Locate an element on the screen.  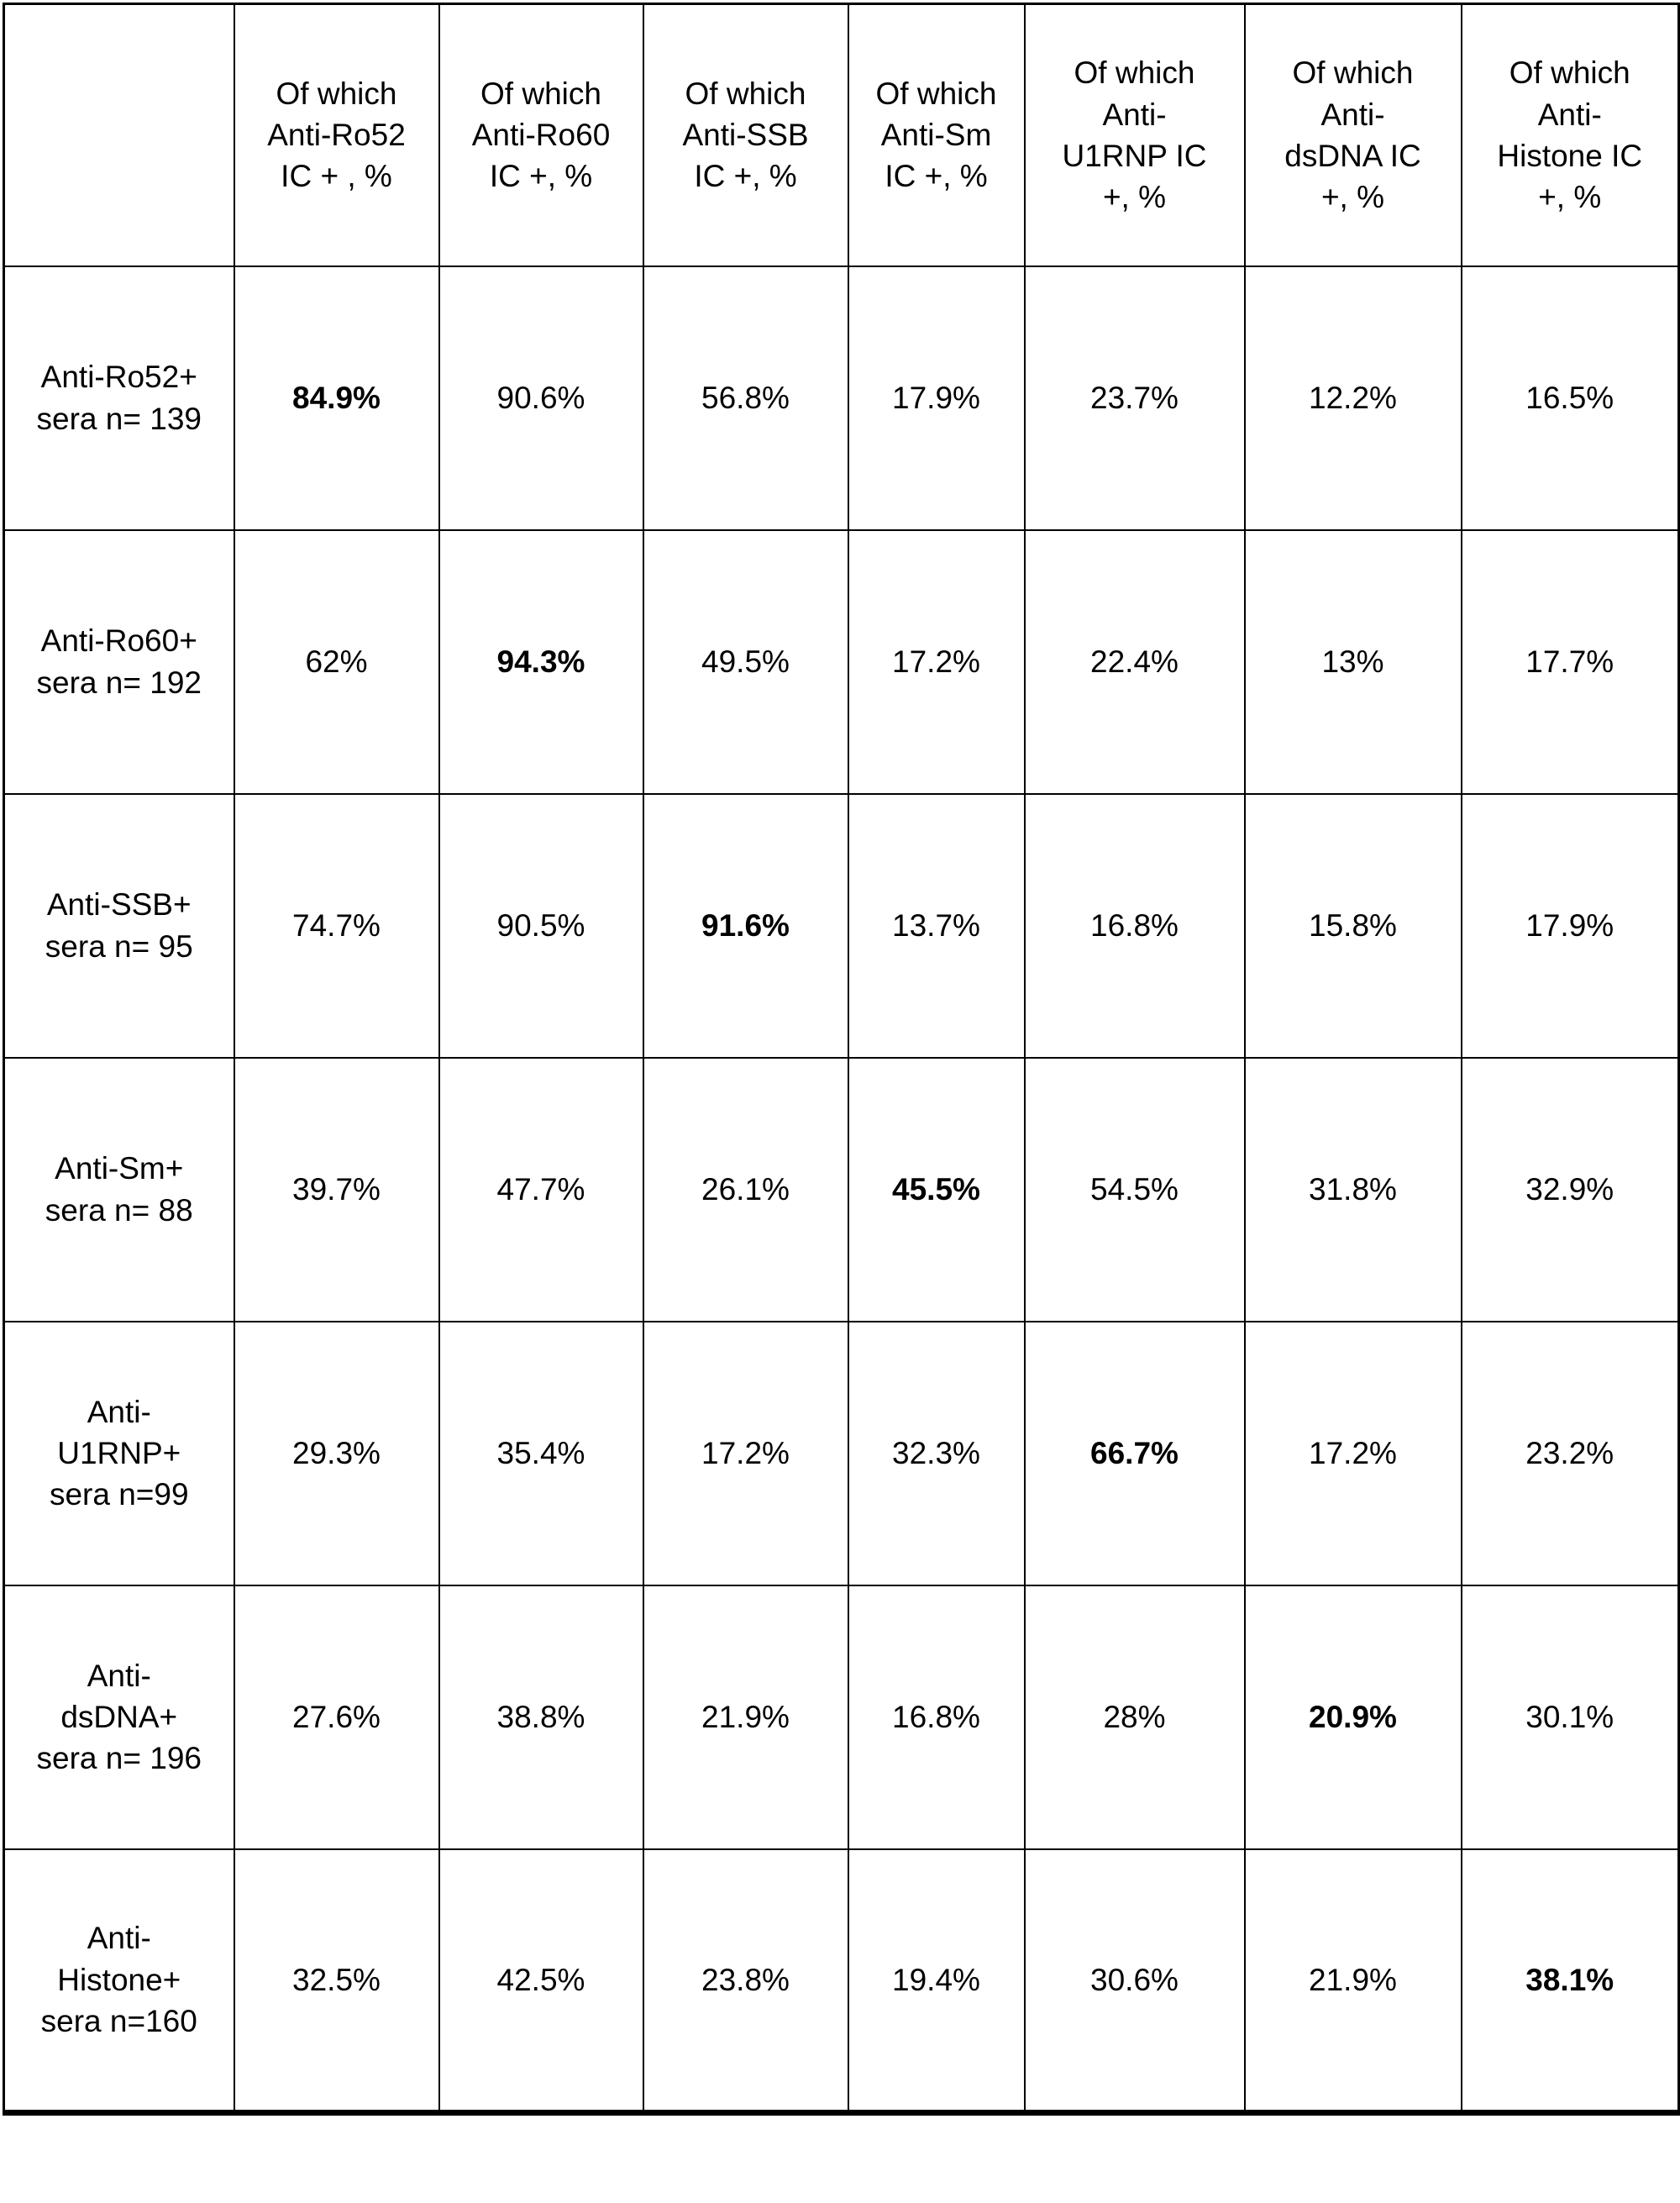
column-header-7: Of which Anti- Histone IC +, % is located at coordinates (1570, 135).